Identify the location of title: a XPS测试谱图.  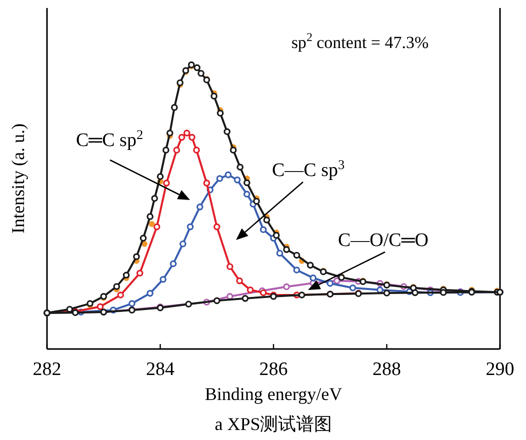
(273, 424).